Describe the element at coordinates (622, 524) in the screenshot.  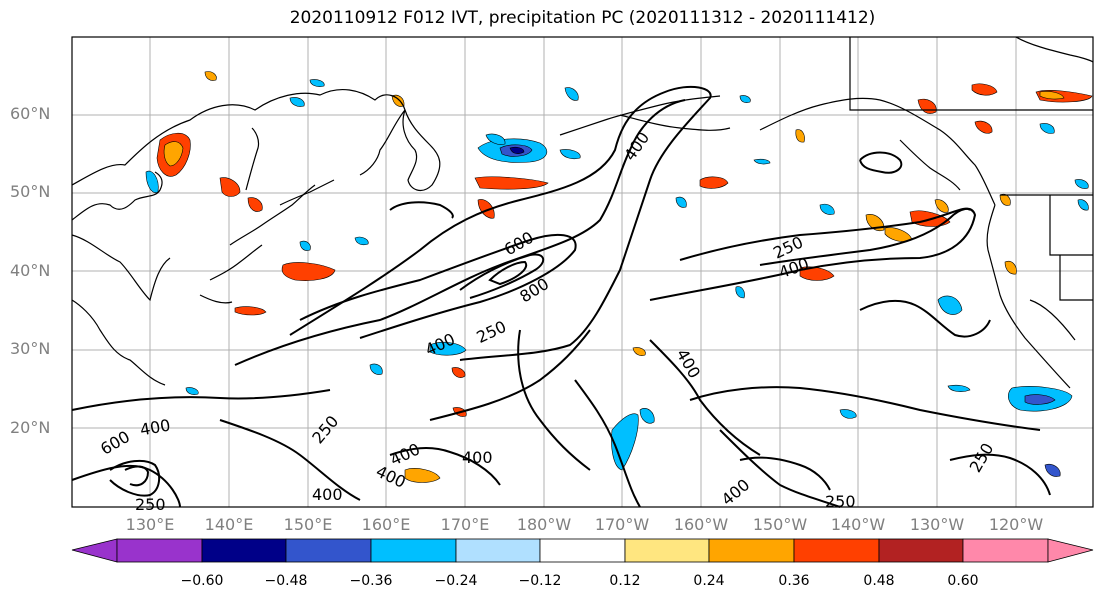
I see `lon-label: 170°W` at that location.